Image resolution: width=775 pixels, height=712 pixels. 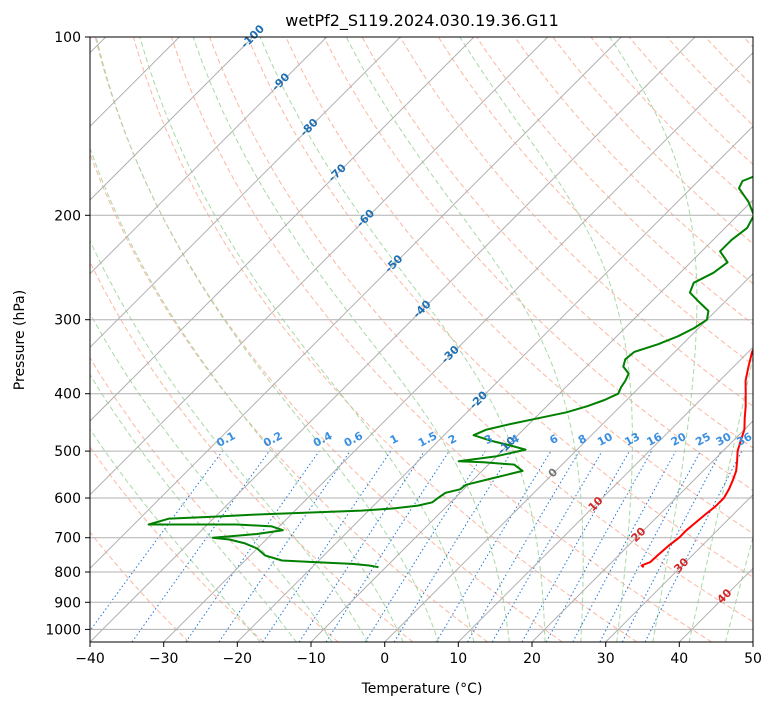 What do you see at coordinates (238, 659) in the screenshot?
I see `x-tick-label: −20` at bounding box center [238, 659].